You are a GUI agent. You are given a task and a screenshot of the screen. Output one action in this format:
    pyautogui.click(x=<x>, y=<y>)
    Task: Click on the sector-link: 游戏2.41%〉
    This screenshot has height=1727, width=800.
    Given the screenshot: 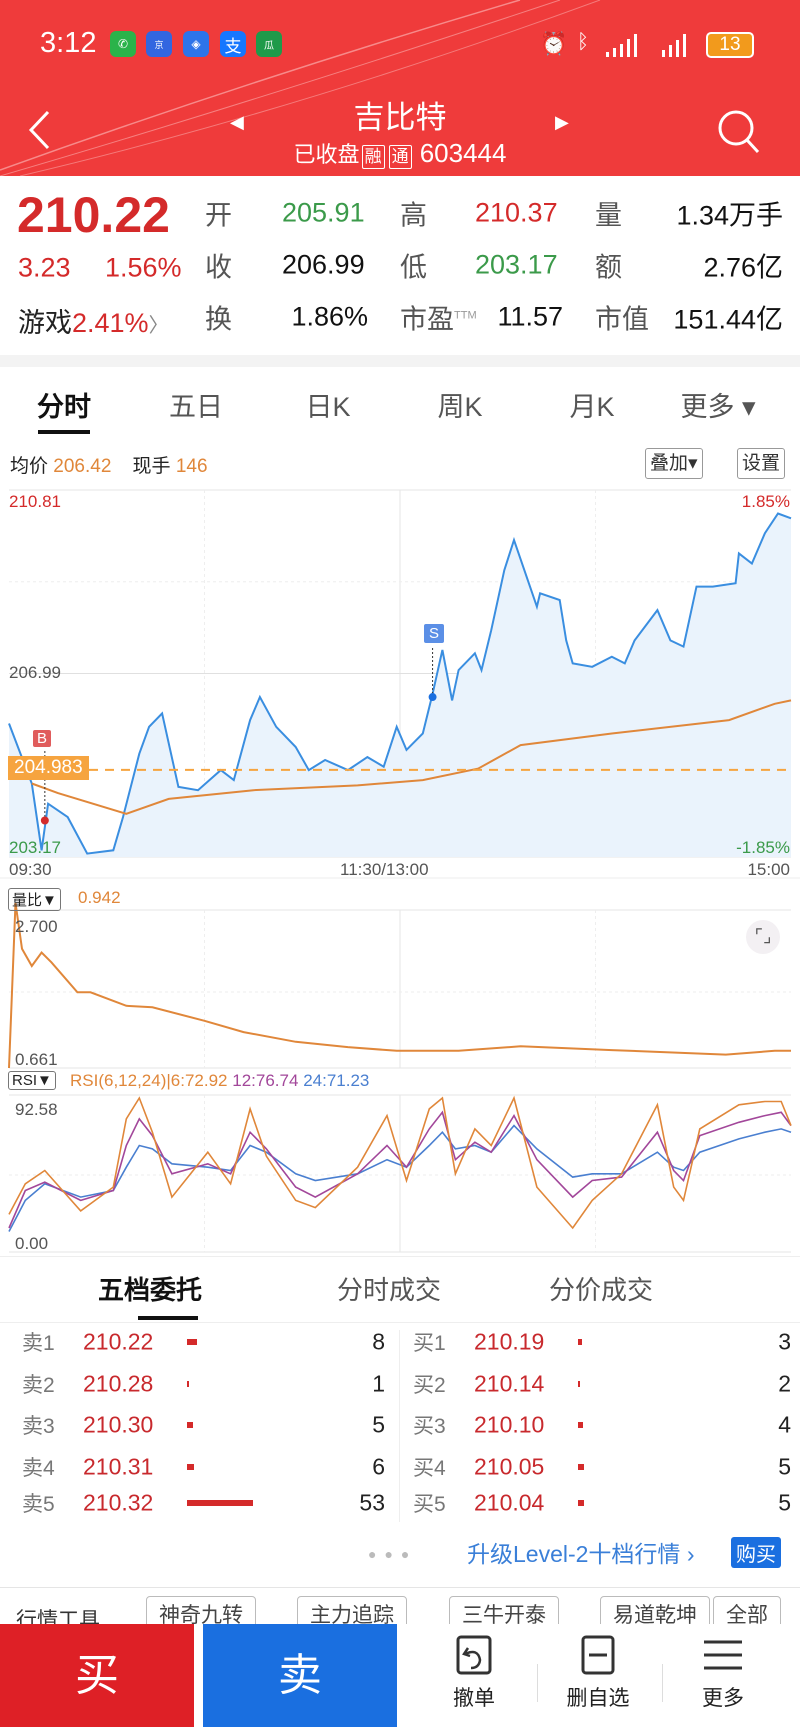 What is the action you would take?
    pyautogui.click(x=93, y=320)
    